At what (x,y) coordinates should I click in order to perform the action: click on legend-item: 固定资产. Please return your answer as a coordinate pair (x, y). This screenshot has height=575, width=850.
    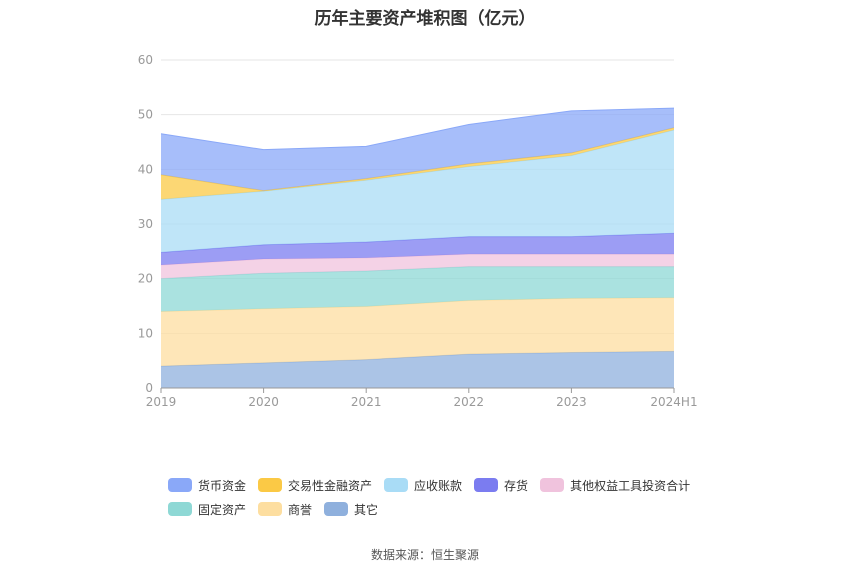
    Looking at the image, I should click on (207, 509).